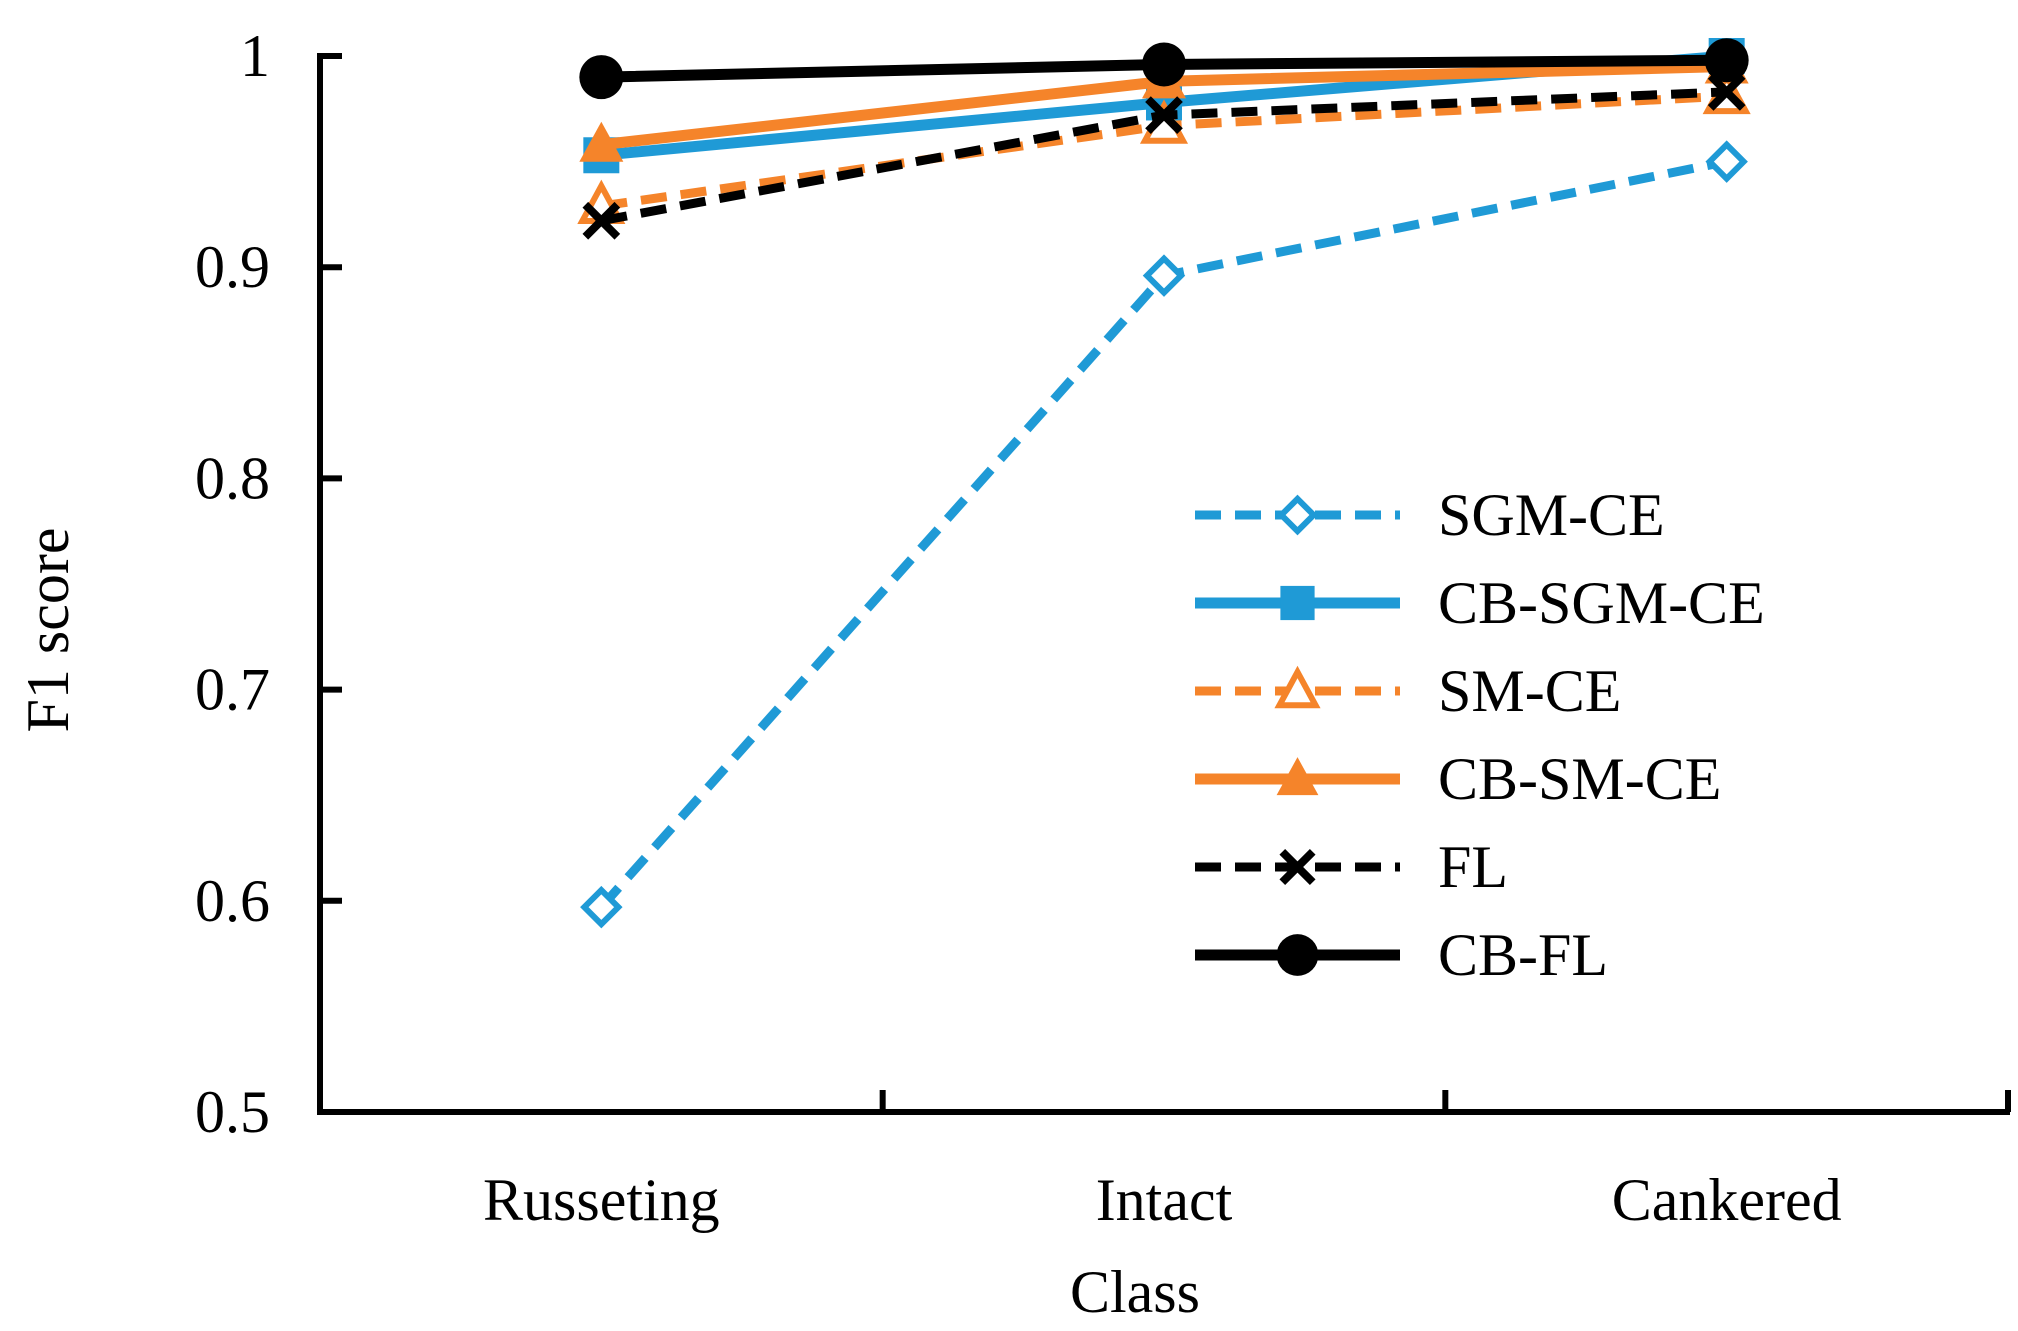 The image size is (2018, 1331). Describe the element at coordinates (1430, 515) in the screenshot. I see `legend-item: SGM-CE` at that location.